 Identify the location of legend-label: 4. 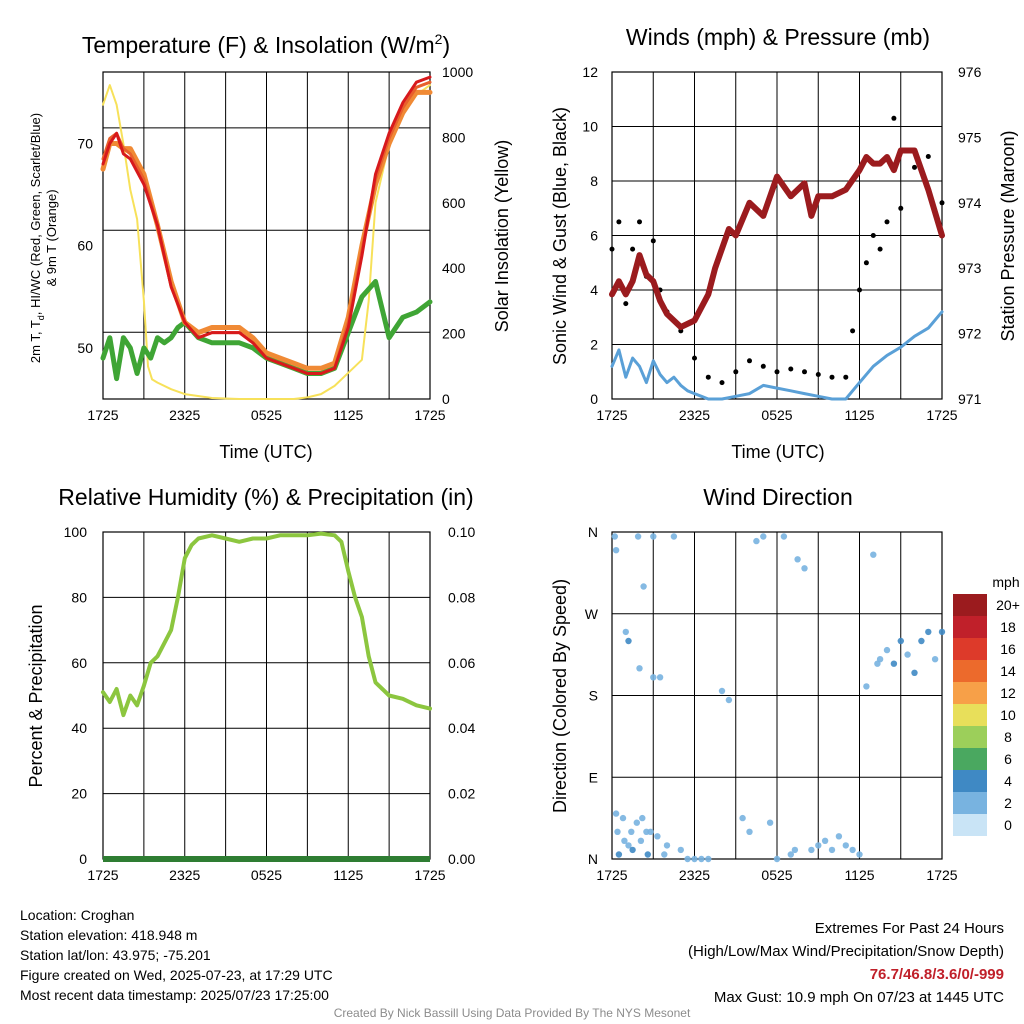
(1008, 781).